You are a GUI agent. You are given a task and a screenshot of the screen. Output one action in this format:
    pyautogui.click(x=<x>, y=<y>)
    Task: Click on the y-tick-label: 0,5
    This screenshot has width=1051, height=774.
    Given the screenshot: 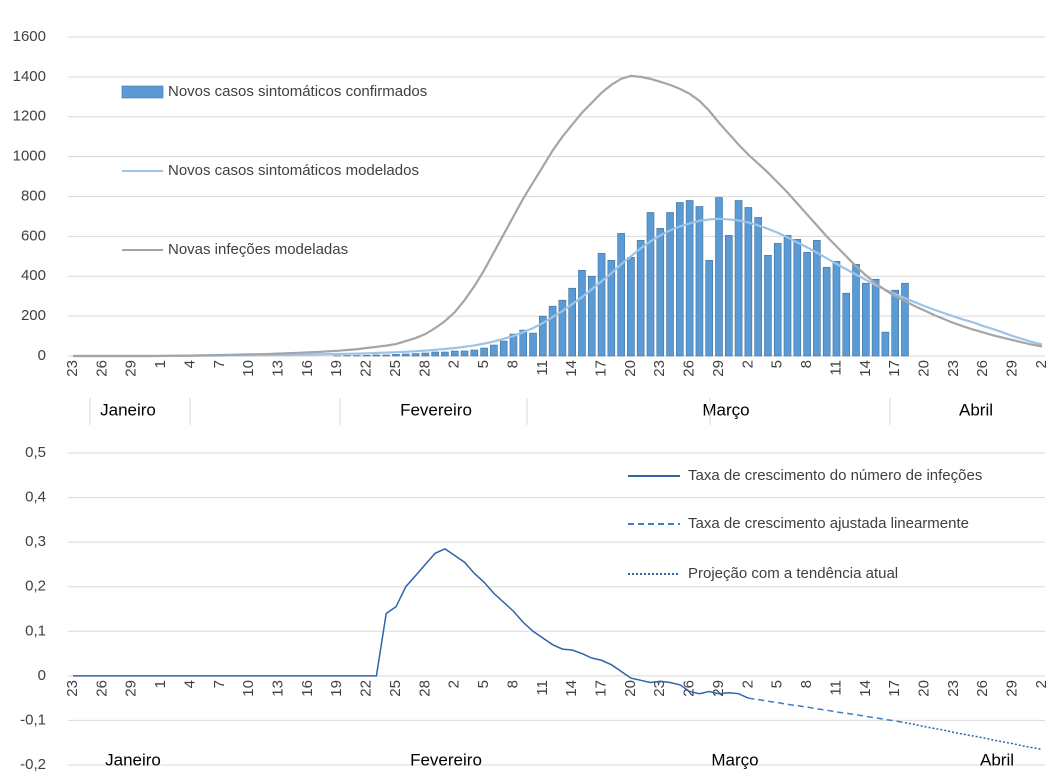 What is the action you would take?
    pyautogui.click(x=35, y=452)
    